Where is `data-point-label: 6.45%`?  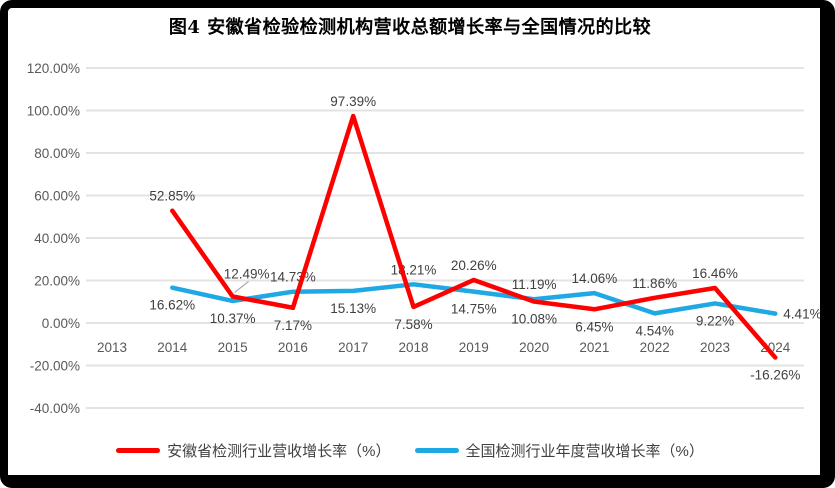
data-point-label: 6.45% is located at coordinates (594, 326).